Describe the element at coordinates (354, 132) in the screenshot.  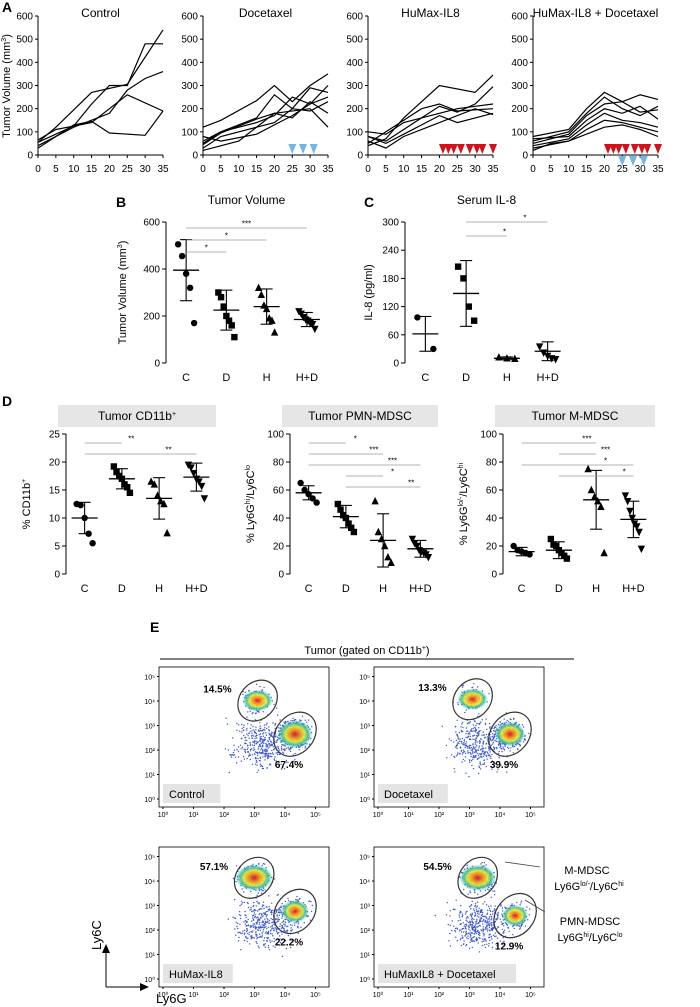
I see `y-tick-label: 100` at that location.